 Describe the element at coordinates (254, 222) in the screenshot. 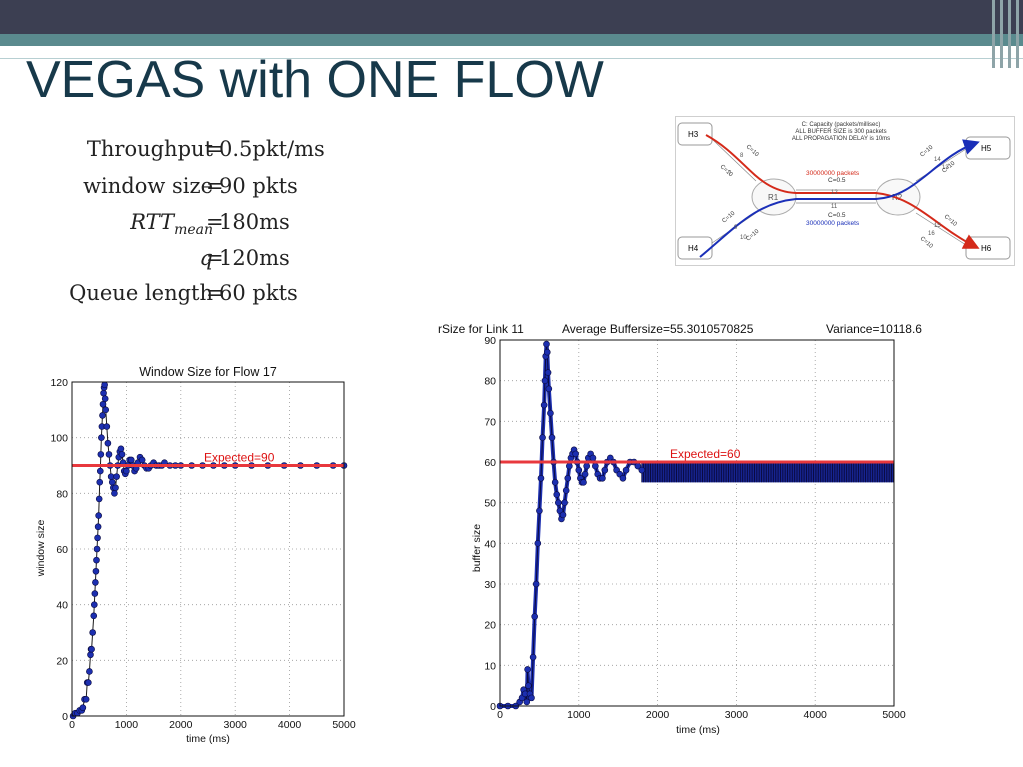

I see `equation-rhs: 180ms` at that location.